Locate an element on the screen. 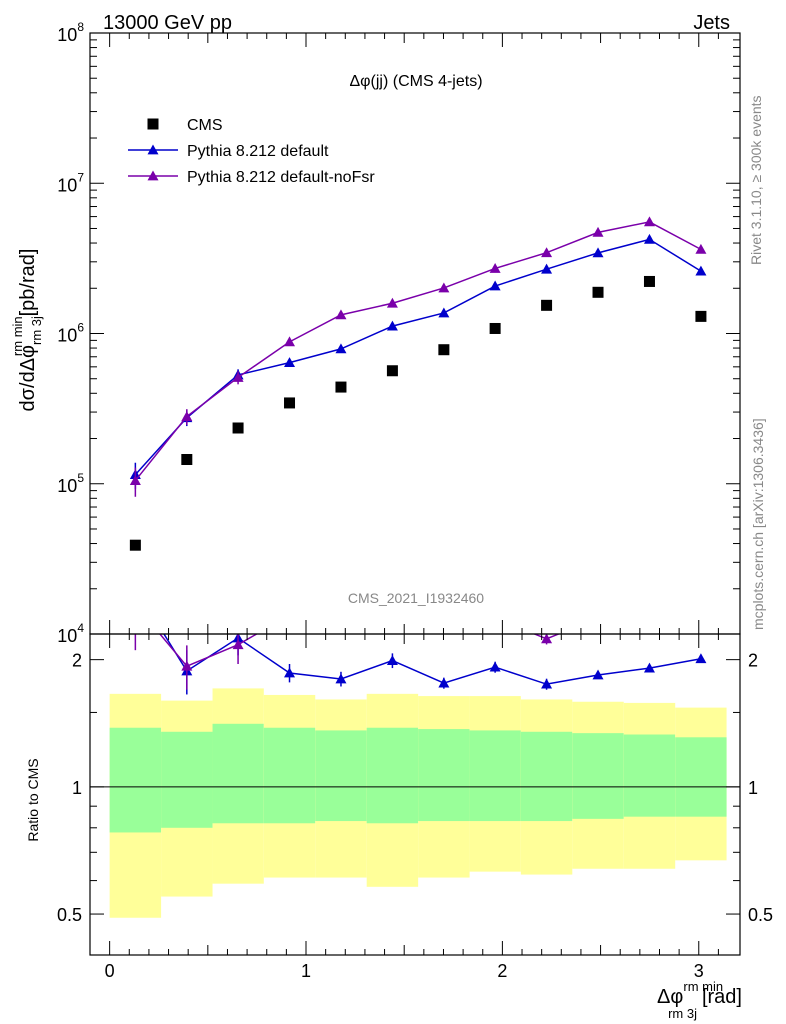 This screenshot has width=786, height=1024. y-tick-label: 10⁶ is located at coordinates (70, 333).